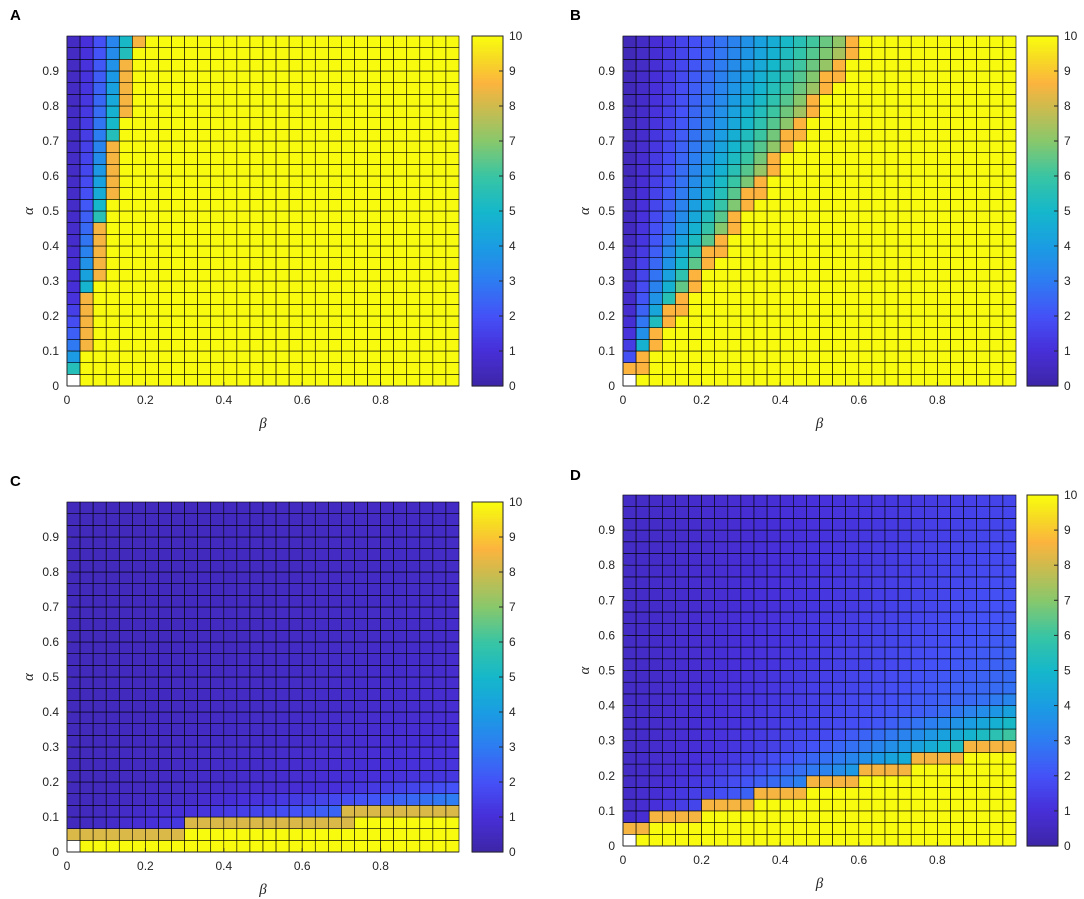 The width and height of the screenshot is (1084, 899). What do you see at coordinates (512, 537) in the screenshot?
I see `colorbar-tick-label: 9` at bounding box center [512, 537].